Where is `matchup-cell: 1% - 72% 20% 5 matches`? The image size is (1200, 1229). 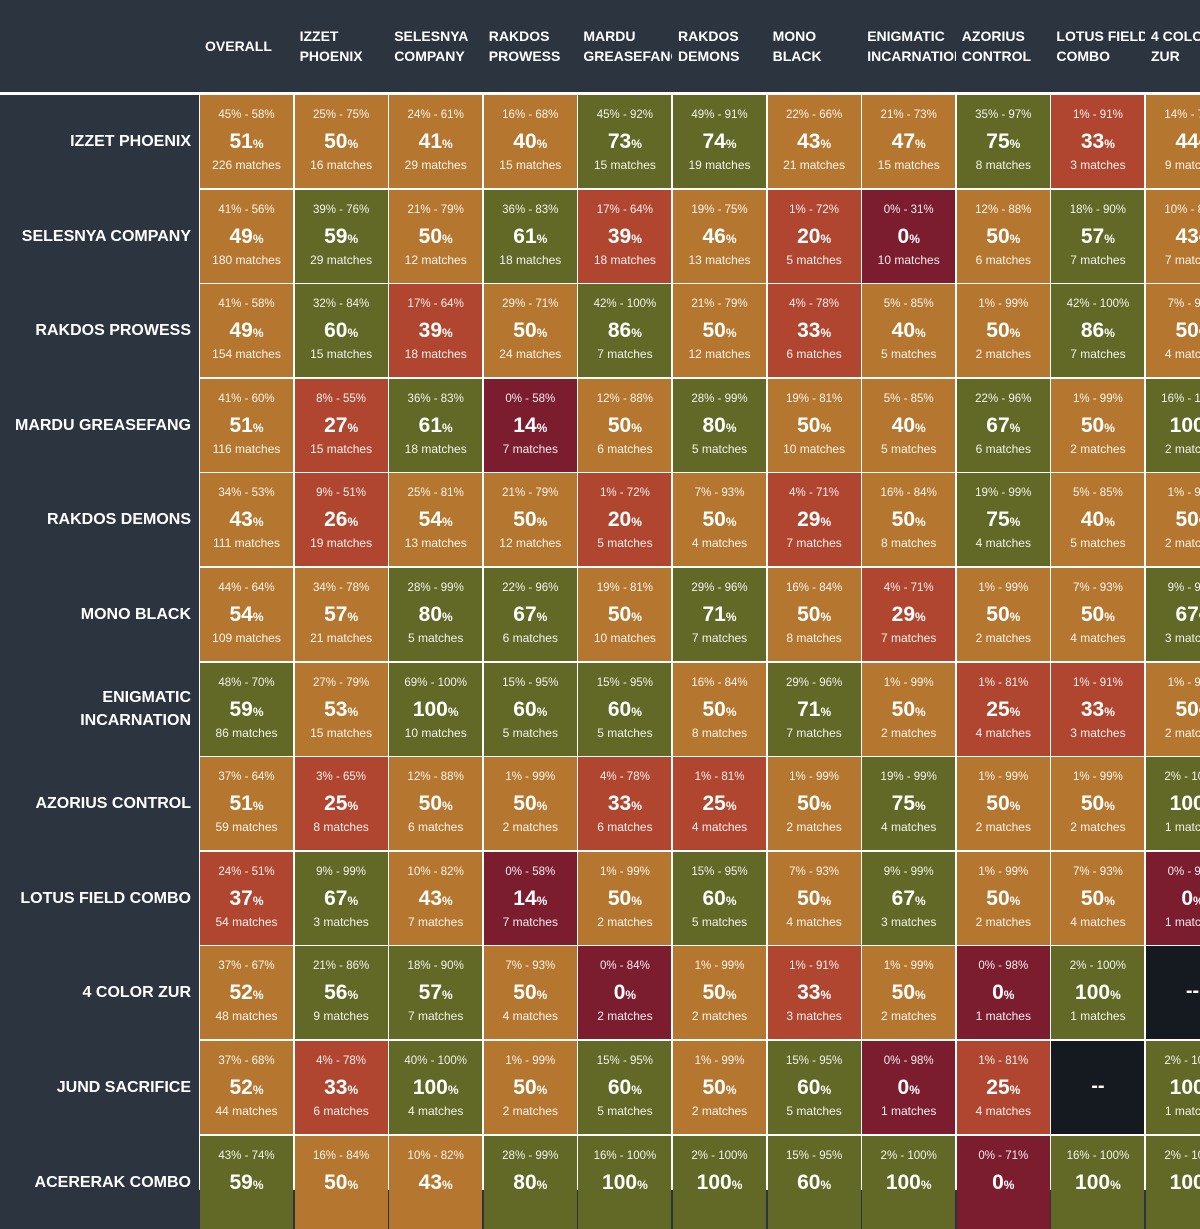 matchup-cell: 1% - 72% 20% 5 matches is located at coordinates (625, 520).